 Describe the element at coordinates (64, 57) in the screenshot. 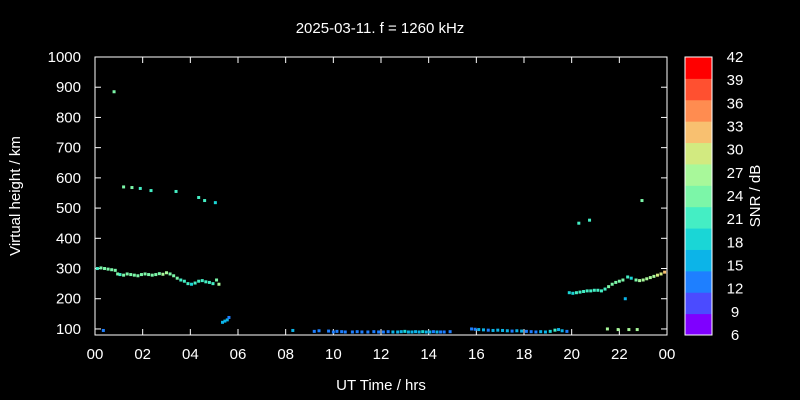

I see `y-tick-label: 1000` at that location.